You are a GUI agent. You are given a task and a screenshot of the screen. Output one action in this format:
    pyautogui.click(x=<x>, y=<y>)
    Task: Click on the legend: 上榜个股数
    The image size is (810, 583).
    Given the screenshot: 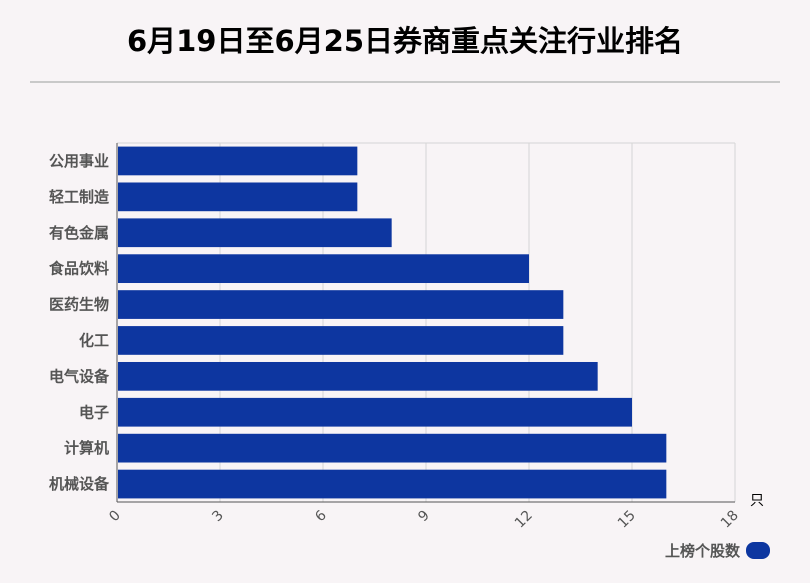 What is the action you would take?
    pyautogui.click(x=717, y=550)
    